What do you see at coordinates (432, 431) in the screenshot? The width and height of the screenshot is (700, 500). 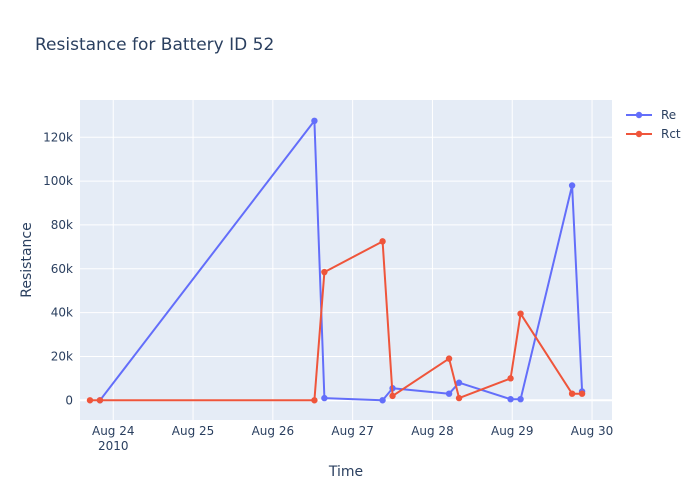 I see `x-tick-label: Aug 28` at bounding box center [432, 431].